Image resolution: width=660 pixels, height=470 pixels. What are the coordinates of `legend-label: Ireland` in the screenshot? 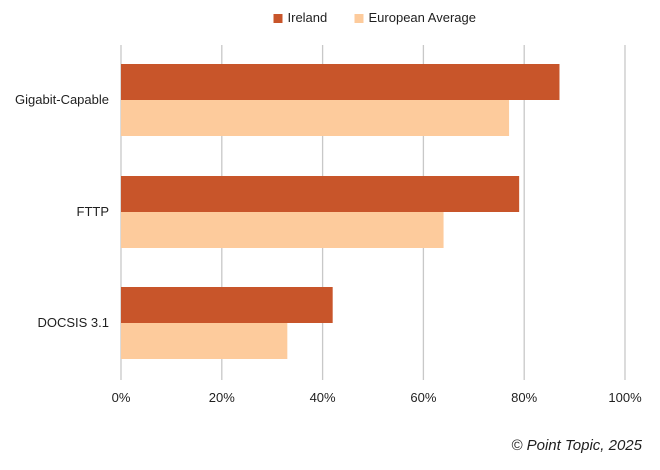 It's located at (308, 17).